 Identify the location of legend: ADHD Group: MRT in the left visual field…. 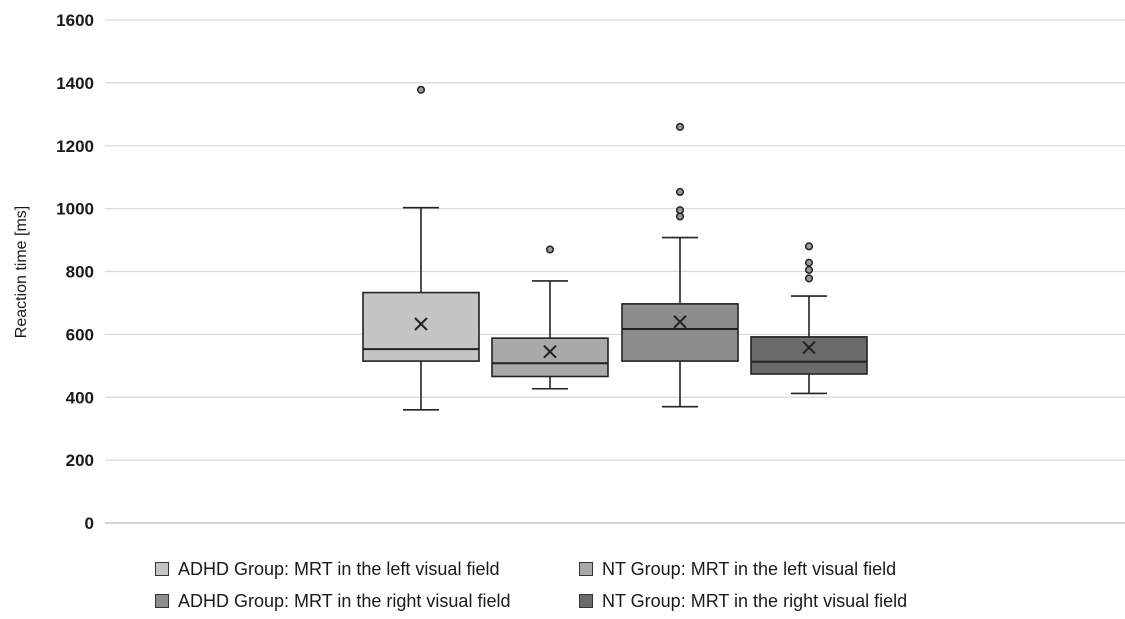
(585, 585).